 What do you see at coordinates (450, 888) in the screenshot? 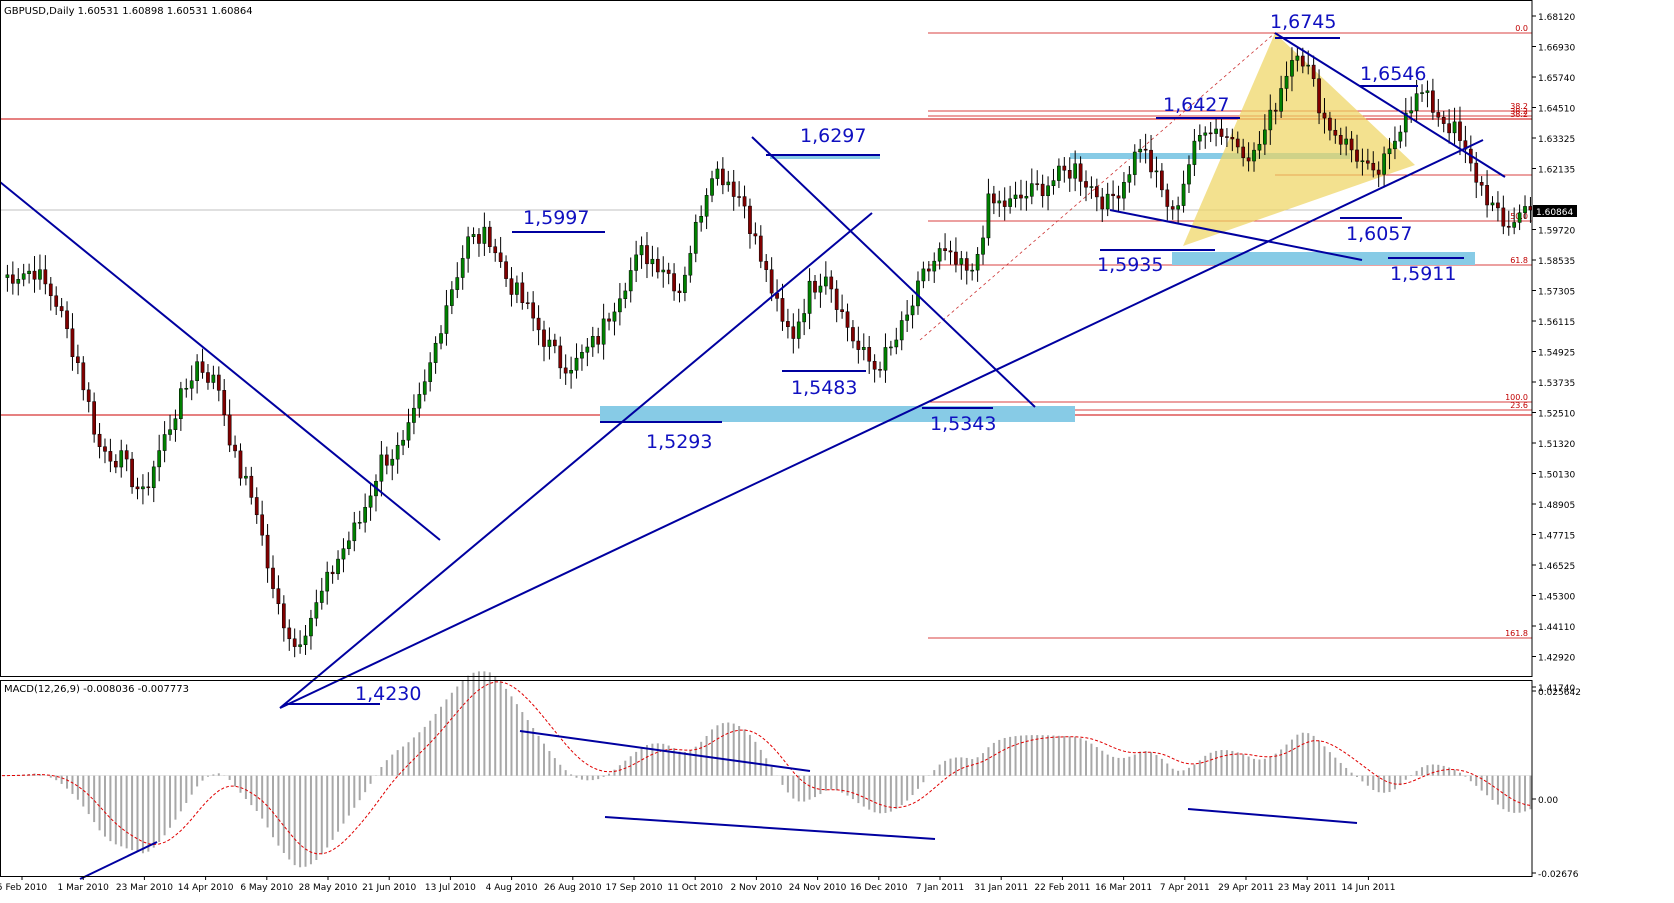
I see `date-label: 13 Jul 2010` at bounding box center [450, 888].